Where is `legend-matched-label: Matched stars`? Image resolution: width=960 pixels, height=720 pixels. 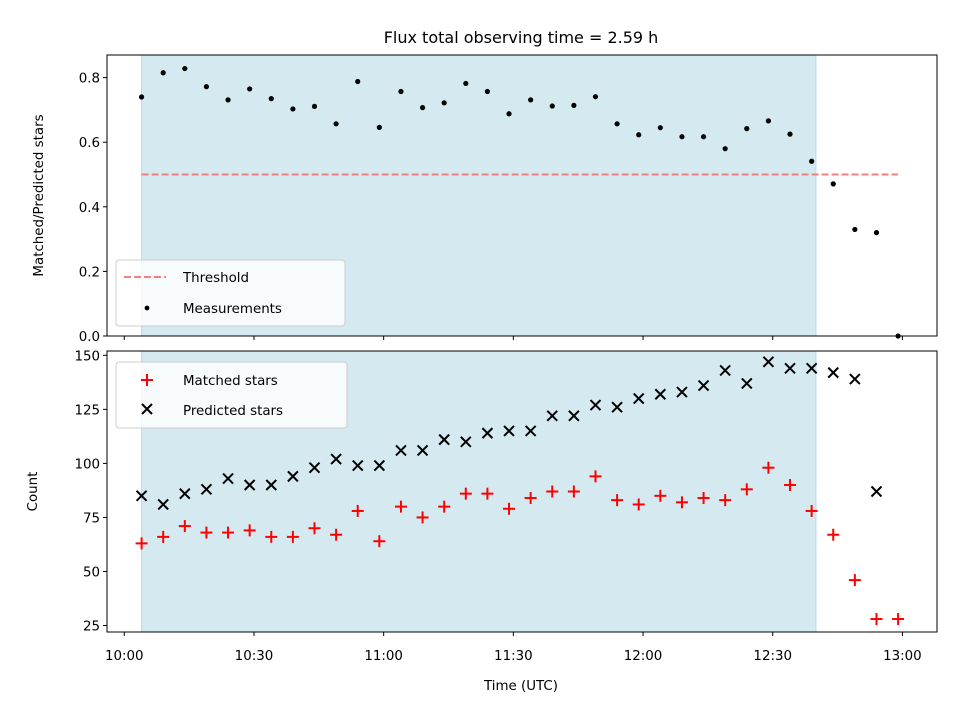
legend-matched-label: Matched stars is located at coordinates (230, 381).